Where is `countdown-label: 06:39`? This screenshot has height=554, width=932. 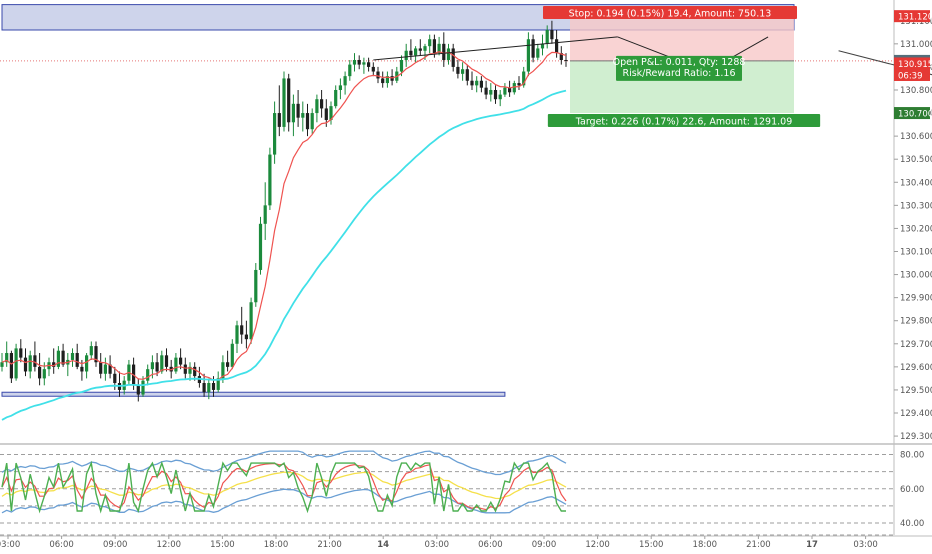 countdown-label: 06:39 is located at coordinates (912, 75).